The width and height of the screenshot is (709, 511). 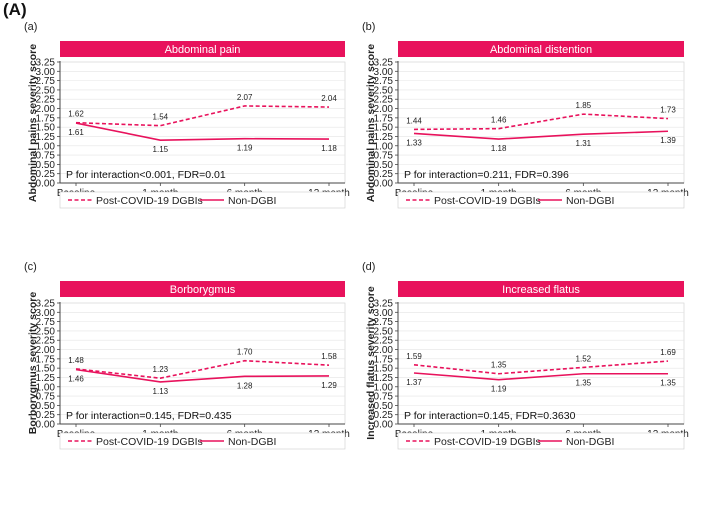 What do you see at coordinates (668, 140) in the screenshot?
I see `data-label: 1.39` at bounding box center [668, 140].